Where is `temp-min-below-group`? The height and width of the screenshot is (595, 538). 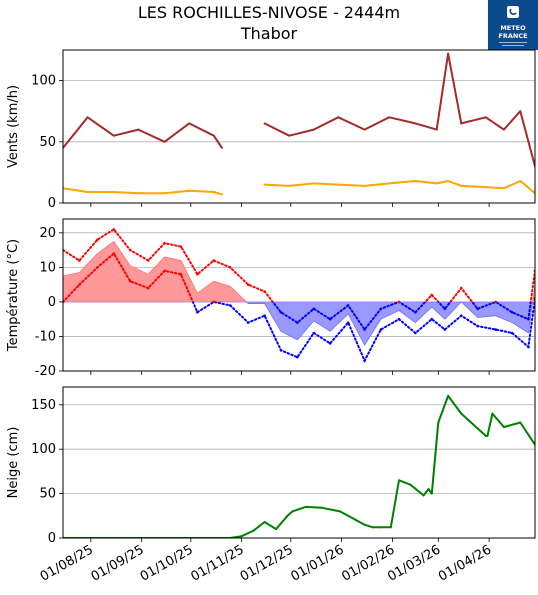
temp-min-below-group is located at coordinates (299, 332).